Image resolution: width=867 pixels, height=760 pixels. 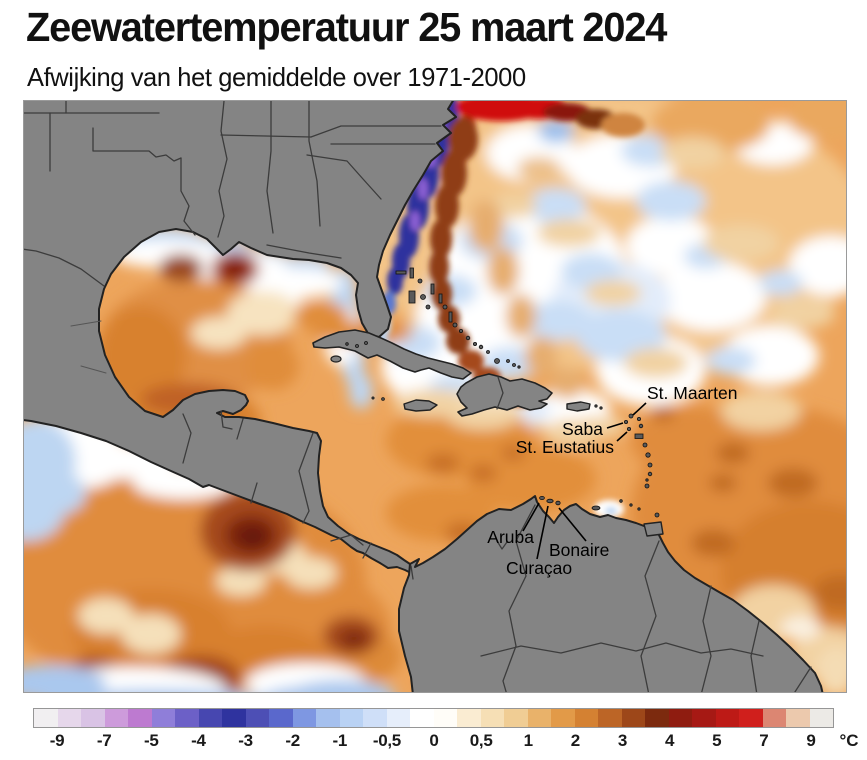 I want to click on colorbar-tick: -4, so click(x=198, y=740).